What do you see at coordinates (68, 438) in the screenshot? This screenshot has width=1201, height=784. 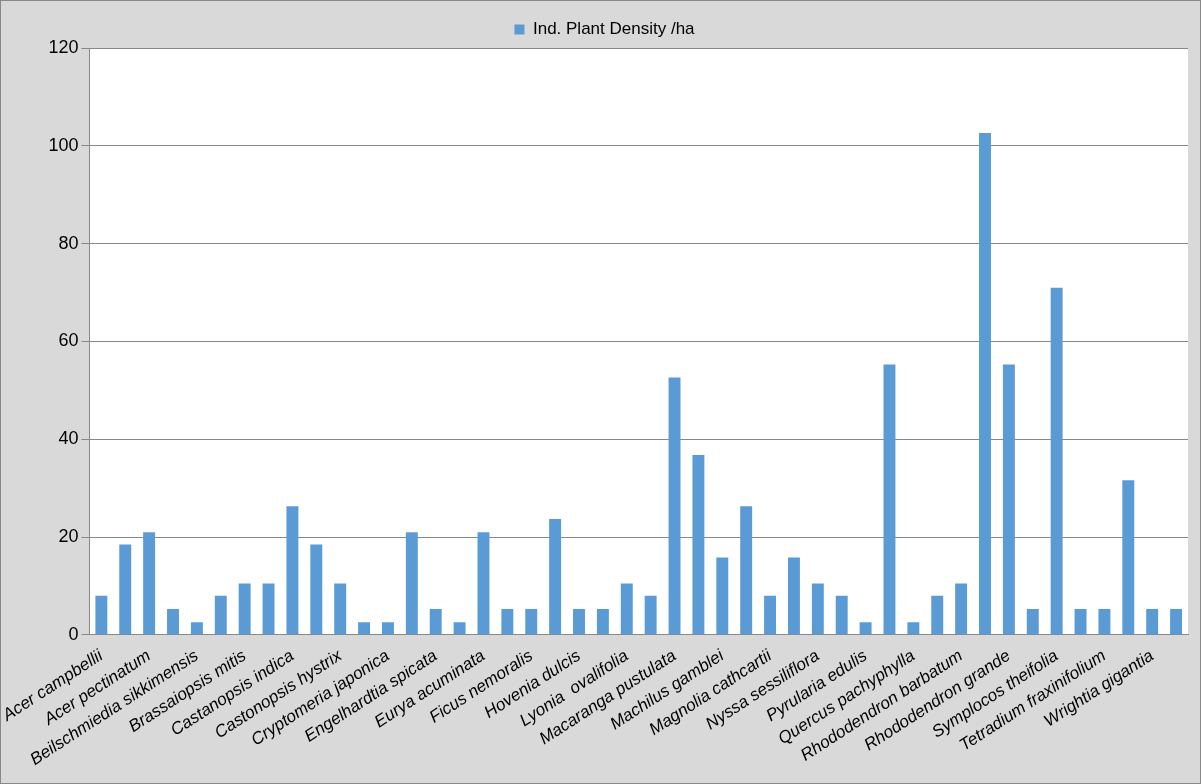 I see `y-tick-label: 40` at bounding box center [68, 438].